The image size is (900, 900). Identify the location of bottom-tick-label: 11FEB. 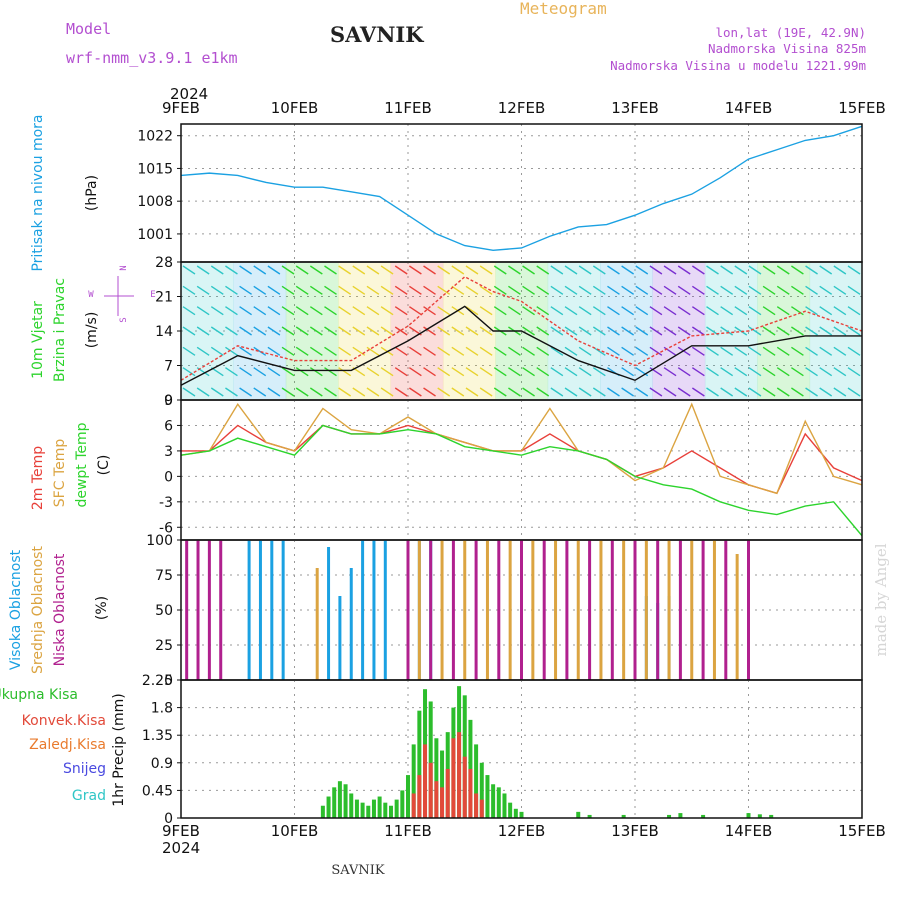
(407, 831).